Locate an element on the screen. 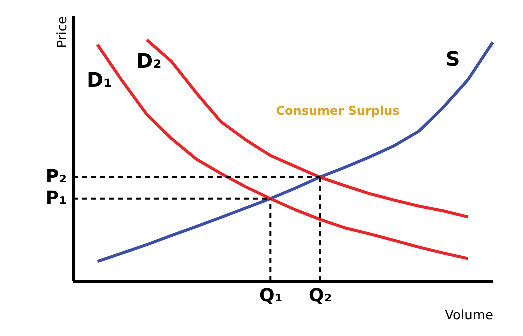 This screenshot has height=336, width=523. series-label: D₂ is located at coordinates (149, 60).